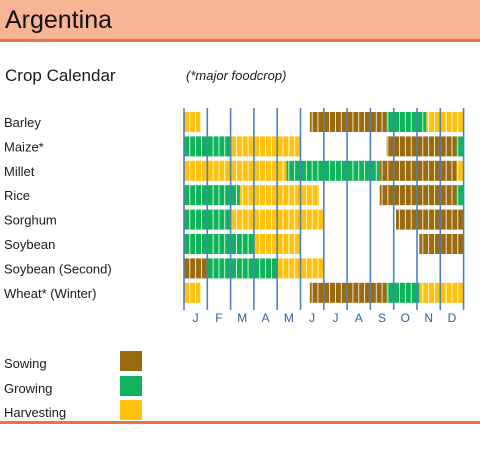 The image size is (480, 451). What do you see at coordinates (28, 388) in the screenshot?
I see `legend-label-growing: Growing` at bounding box center [28, 388].